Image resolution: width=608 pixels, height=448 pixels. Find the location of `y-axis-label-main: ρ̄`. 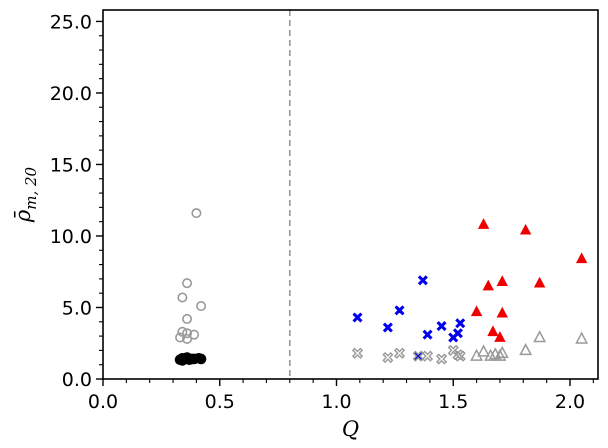

y-axis-label-main: ρ̄ is located at coordinates (23, 216).